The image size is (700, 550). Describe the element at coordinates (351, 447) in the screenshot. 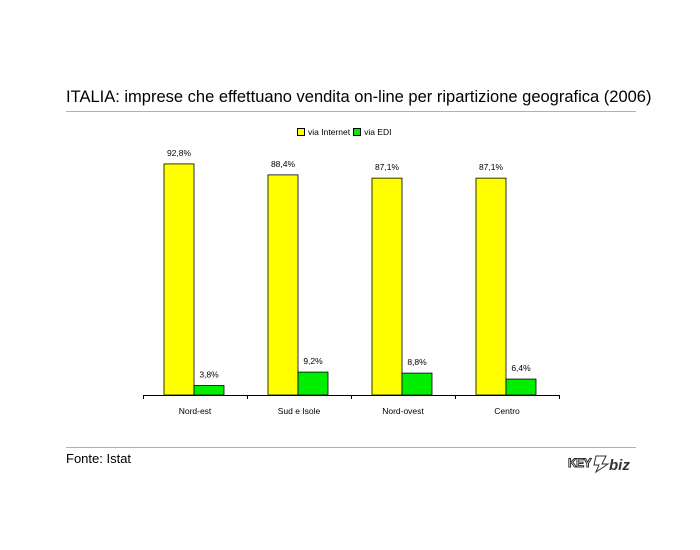

I see `bottom-divider` at that location.